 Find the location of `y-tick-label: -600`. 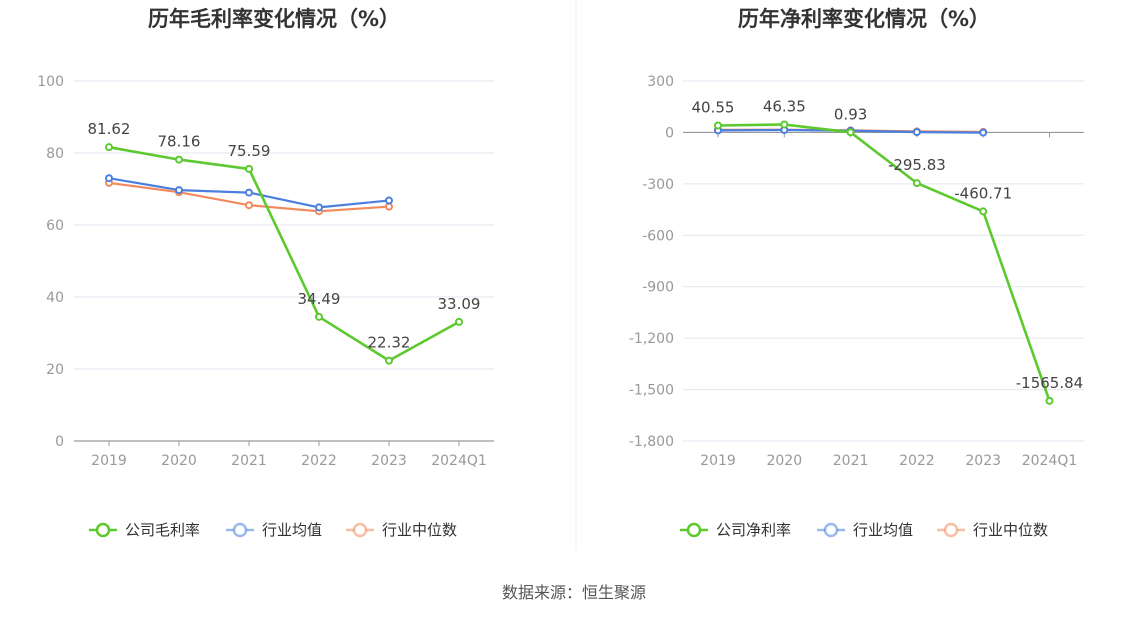

y-tick-label: -600 is located at coordinates (658, 236).